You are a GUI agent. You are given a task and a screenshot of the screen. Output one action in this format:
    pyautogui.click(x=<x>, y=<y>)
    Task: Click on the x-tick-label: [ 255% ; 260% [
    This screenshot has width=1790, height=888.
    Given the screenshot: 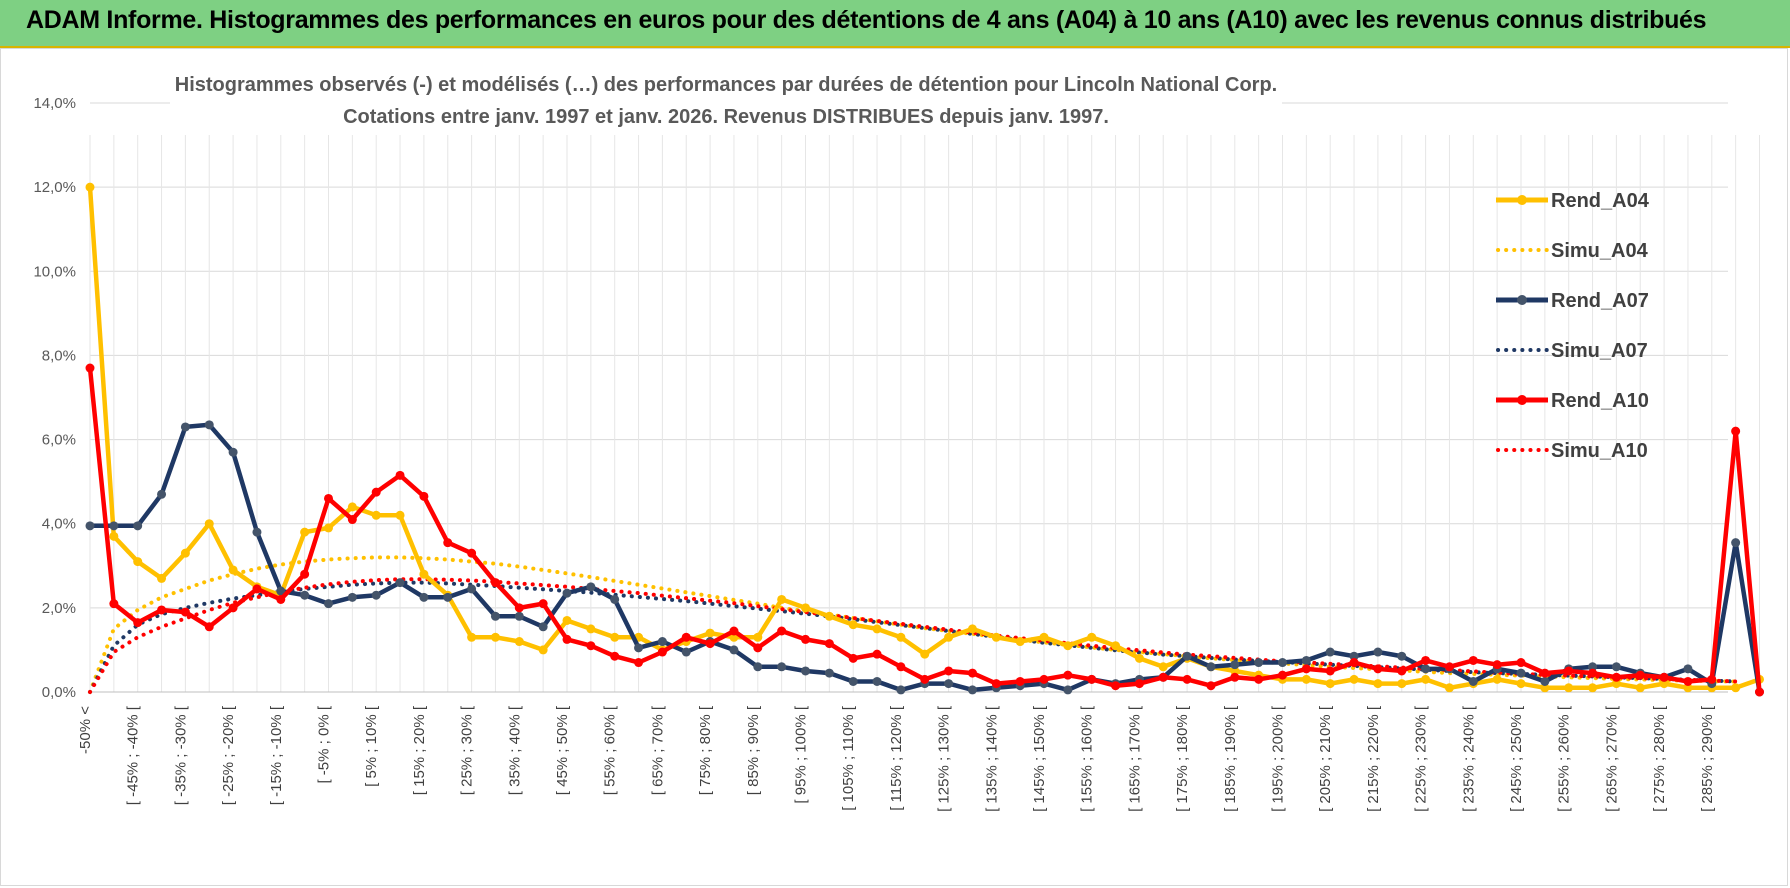 What is the action you would take?
    pyautogui.click(x=1564, y=758)
    